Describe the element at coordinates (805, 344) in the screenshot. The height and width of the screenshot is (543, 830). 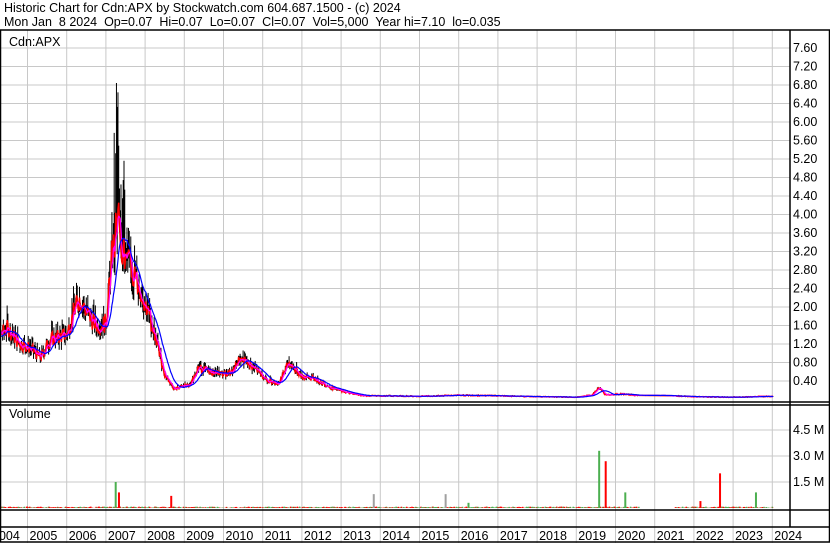
I see `price-tick-label: 1.20` at that location.